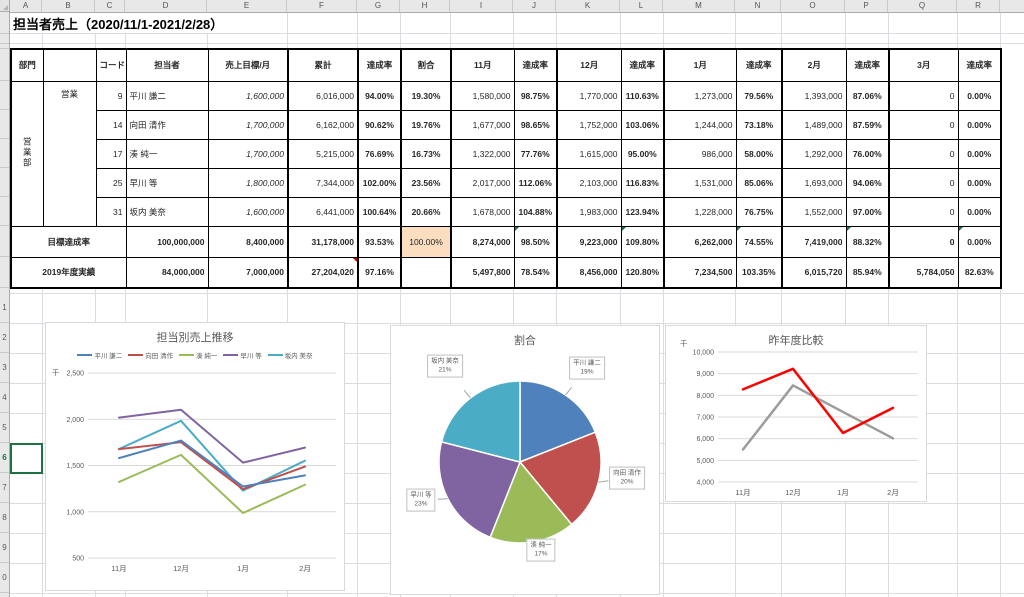 The height and width of the screenshot is (597, 1024). Describe the element at coordinates (4, 428) in the screenshot. I see `row-header: 5` at that location.